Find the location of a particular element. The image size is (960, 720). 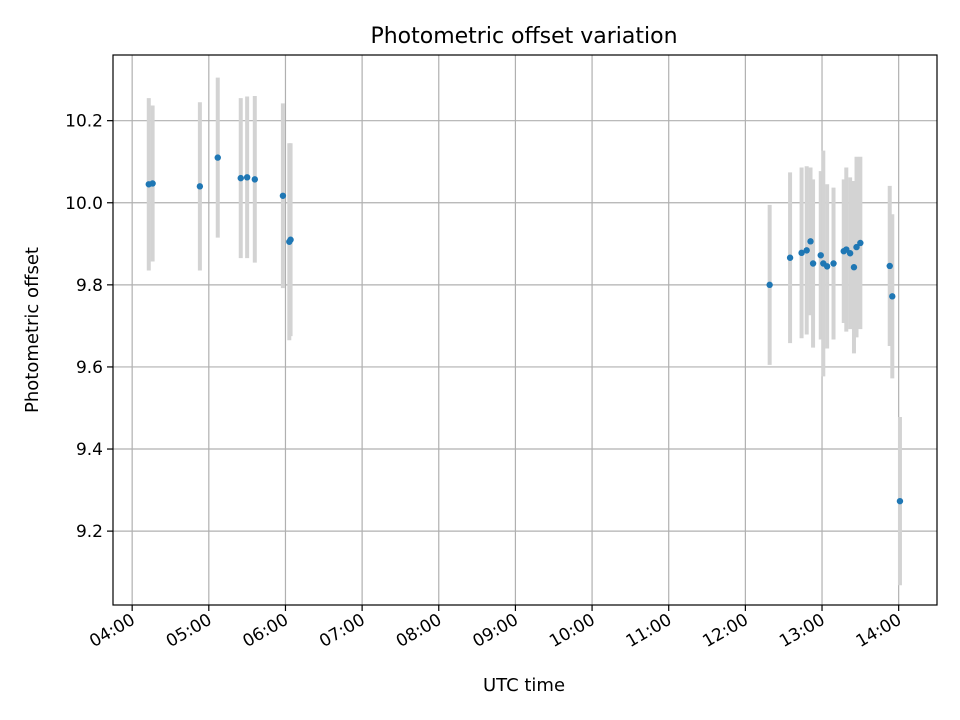

x-tick-label: 07:00 is located at coordinates (342, 631).